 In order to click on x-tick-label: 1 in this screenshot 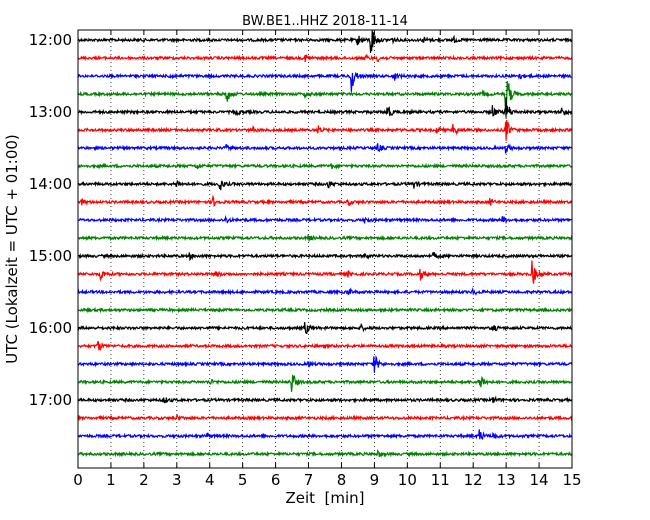, I will do `click(111, 480)`.